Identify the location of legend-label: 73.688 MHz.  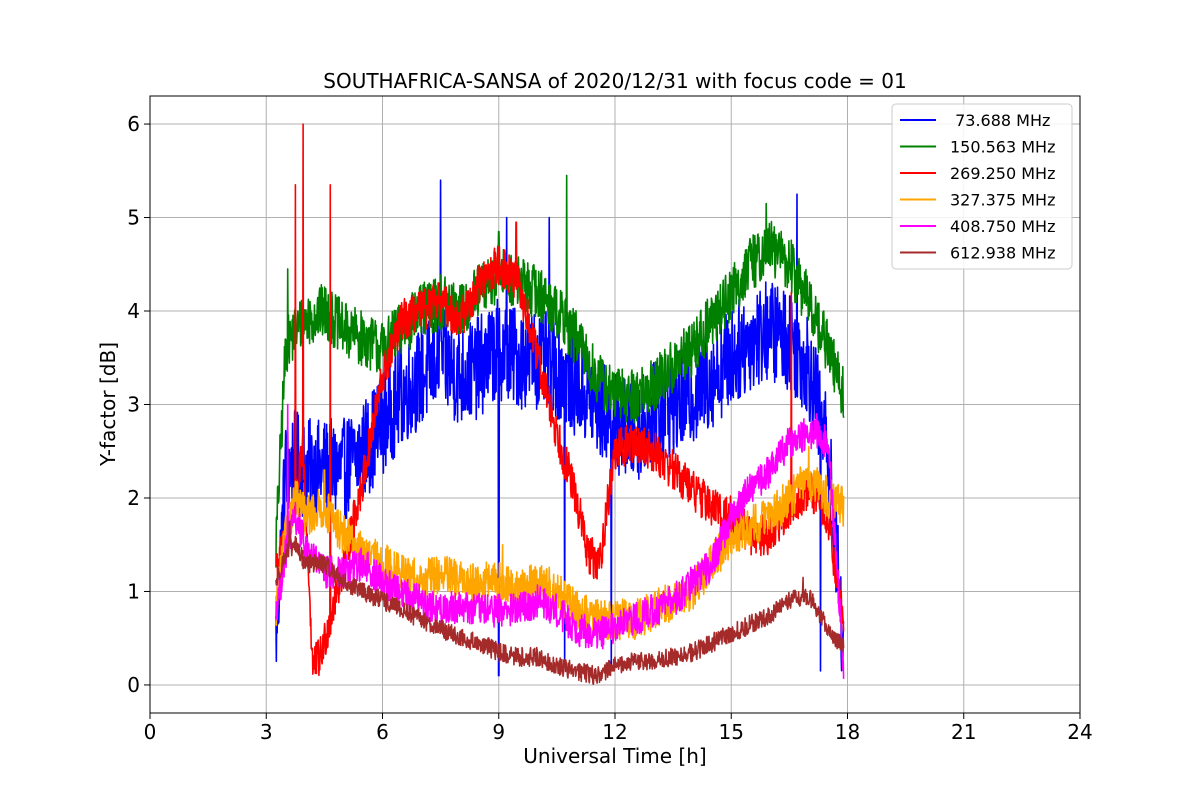
(1000, 120).